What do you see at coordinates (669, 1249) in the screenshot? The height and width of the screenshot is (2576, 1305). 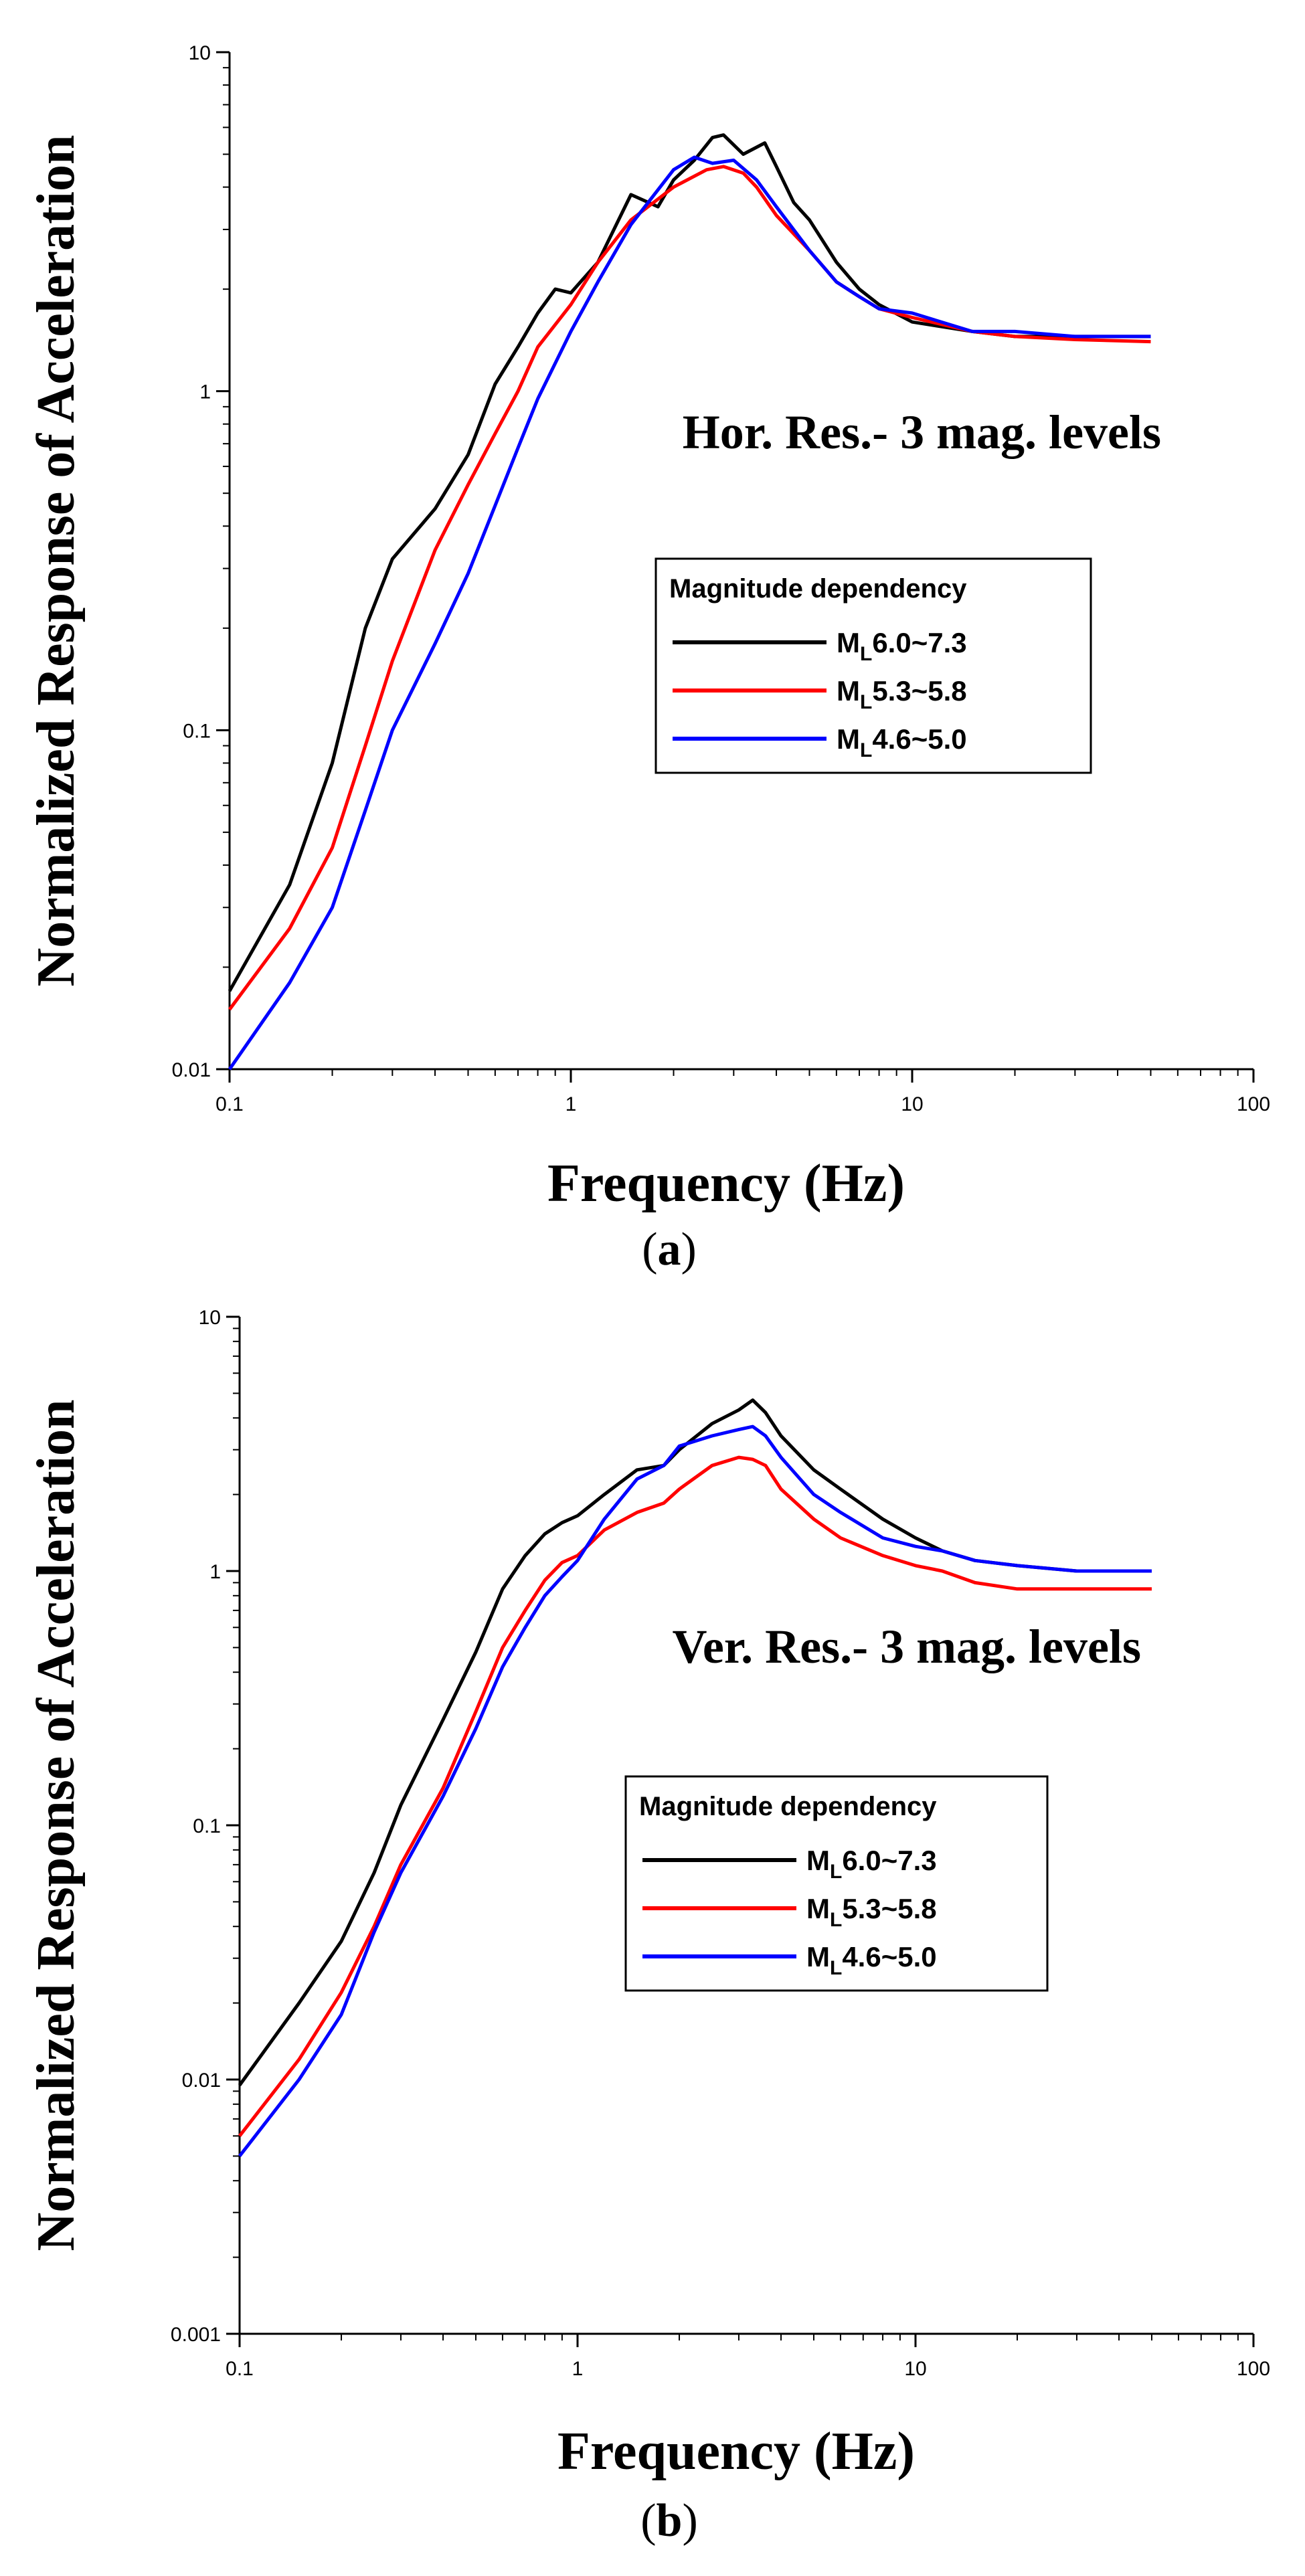 I see `panel-caption: (a)` at bounding box center [669, 1249].